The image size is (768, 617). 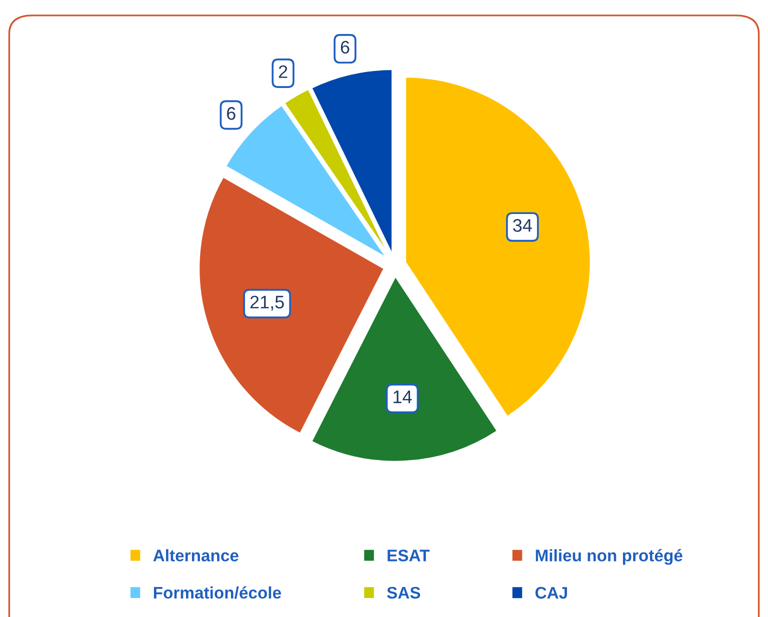 I want to click on legend-label: CAJ, so click(x=551, y=592).